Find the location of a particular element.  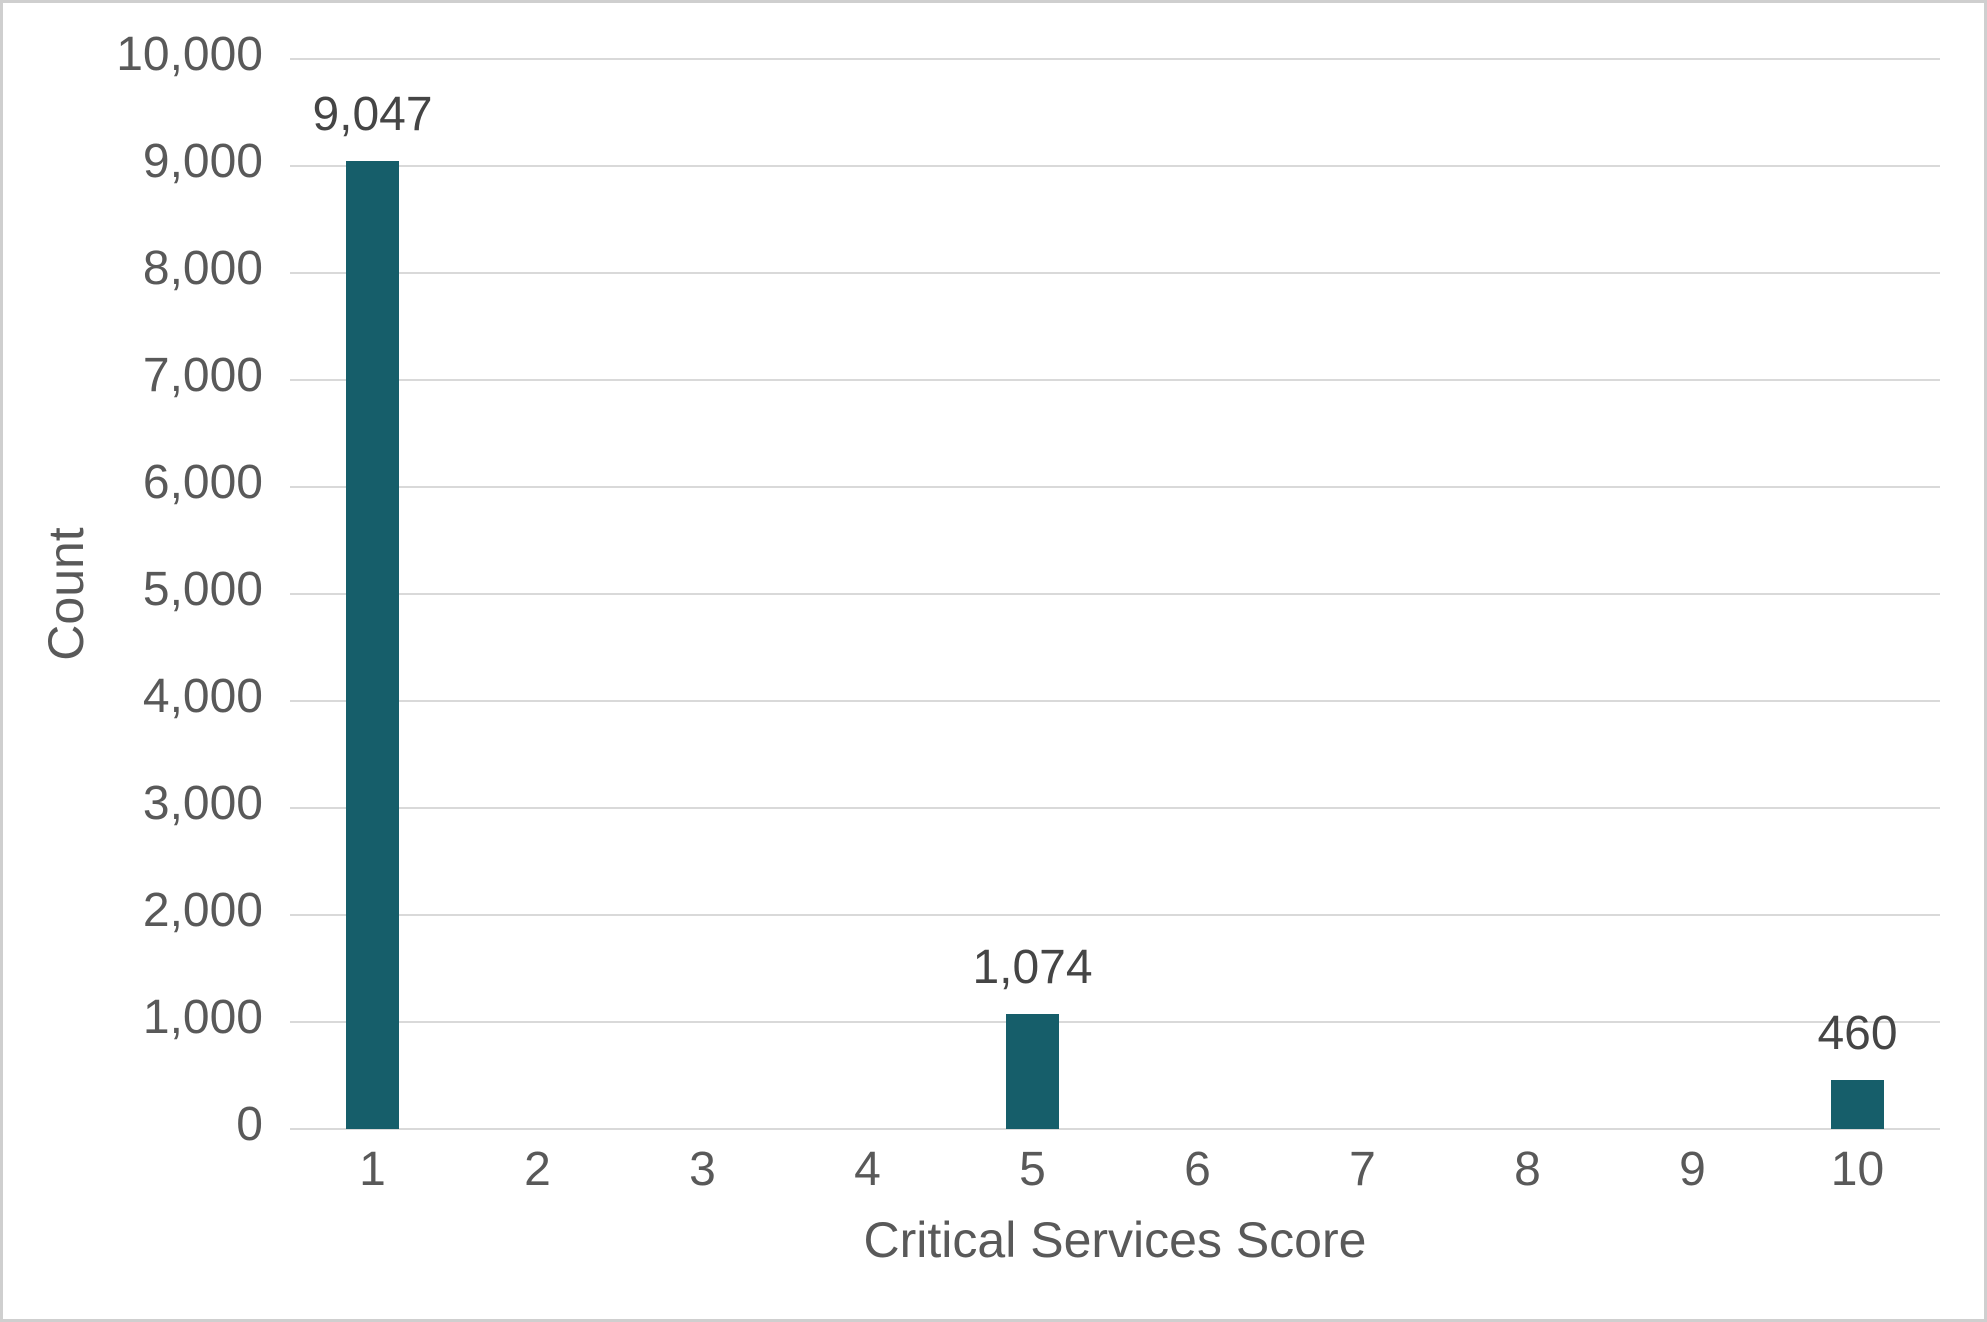

x-tick-label: 5 is located at coordinates (1032, 1169).